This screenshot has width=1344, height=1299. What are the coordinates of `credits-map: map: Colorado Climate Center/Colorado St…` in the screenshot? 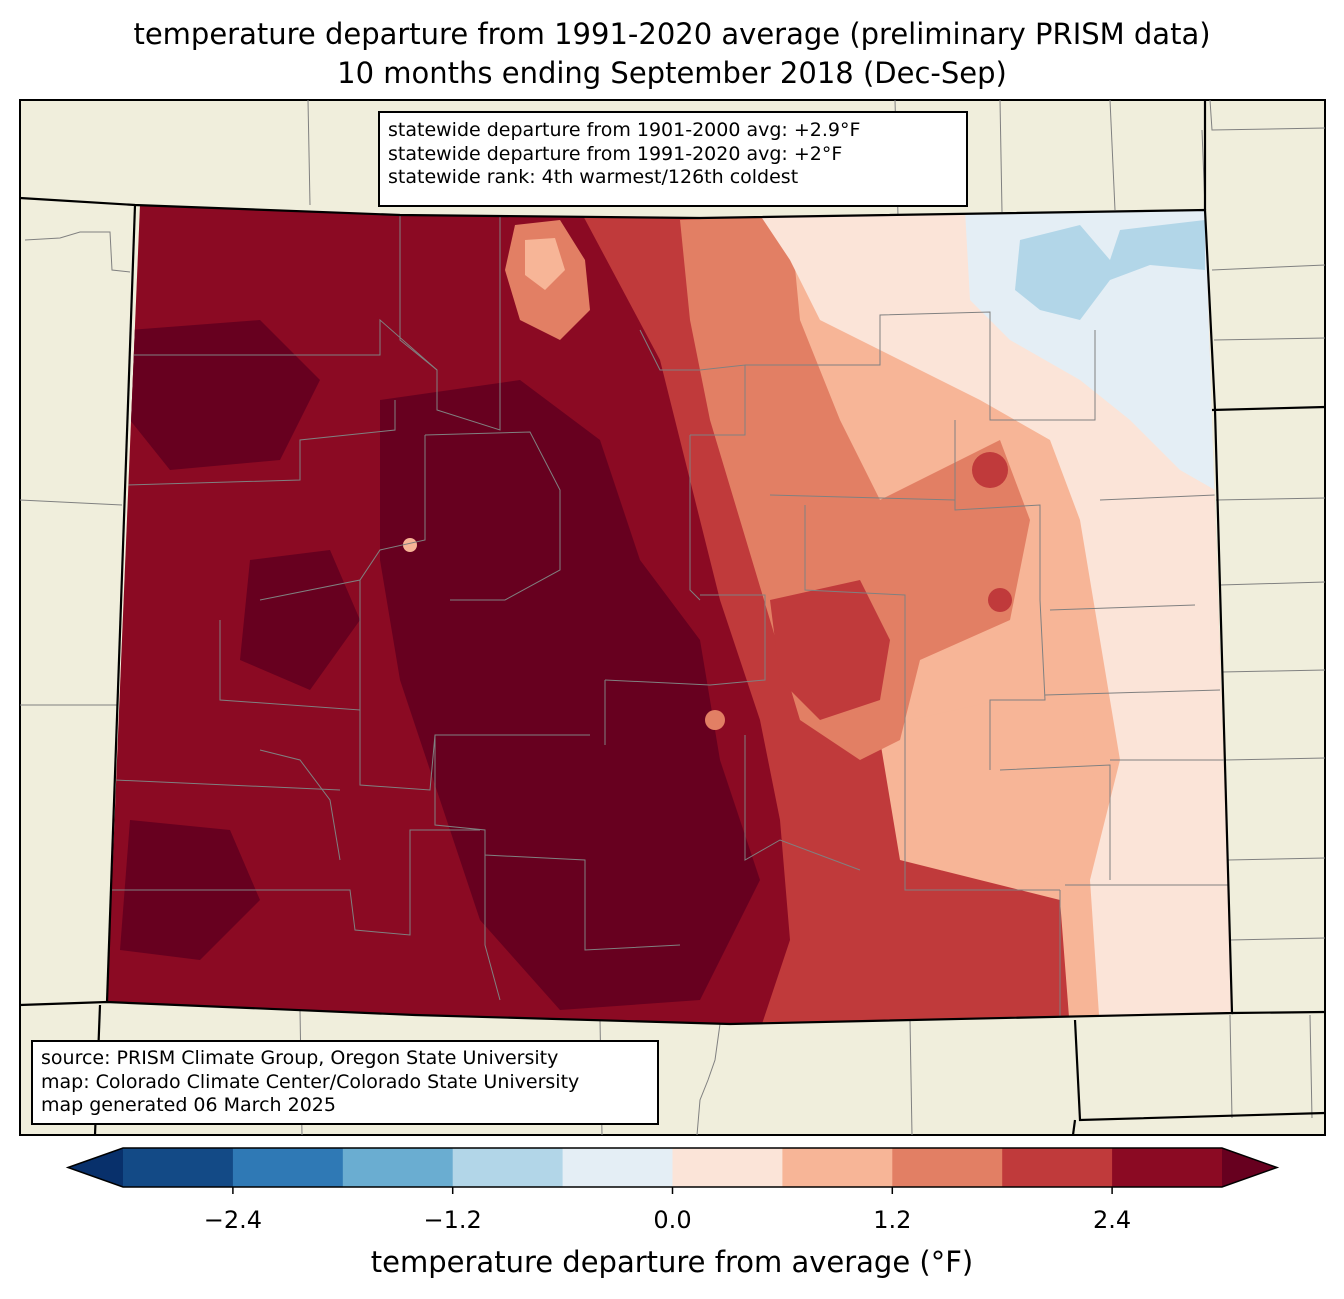 It's located at (310, 1081).